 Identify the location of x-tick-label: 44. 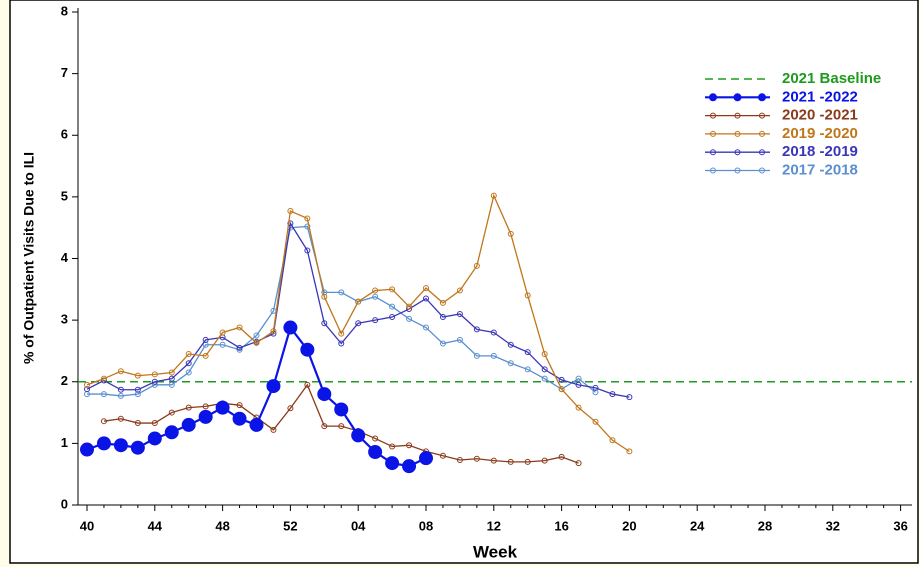
(155, 525).